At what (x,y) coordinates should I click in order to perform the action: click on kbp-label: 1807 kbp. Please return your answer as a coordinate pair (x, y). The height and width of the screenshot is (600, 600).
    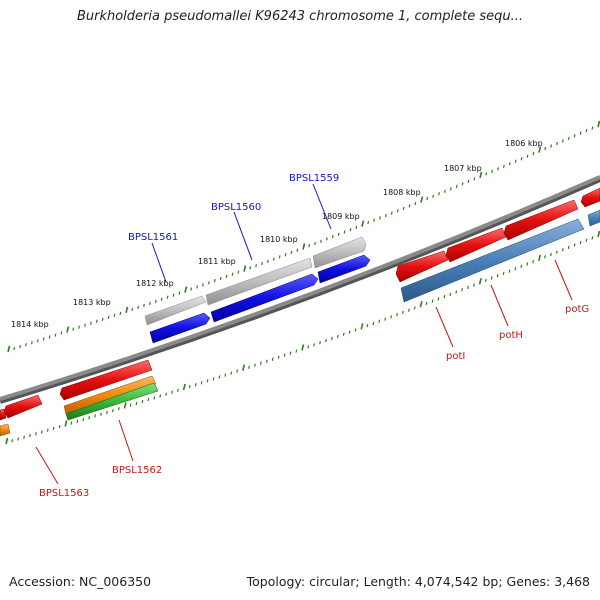
    Looking at the image, I should click on (463, 168).